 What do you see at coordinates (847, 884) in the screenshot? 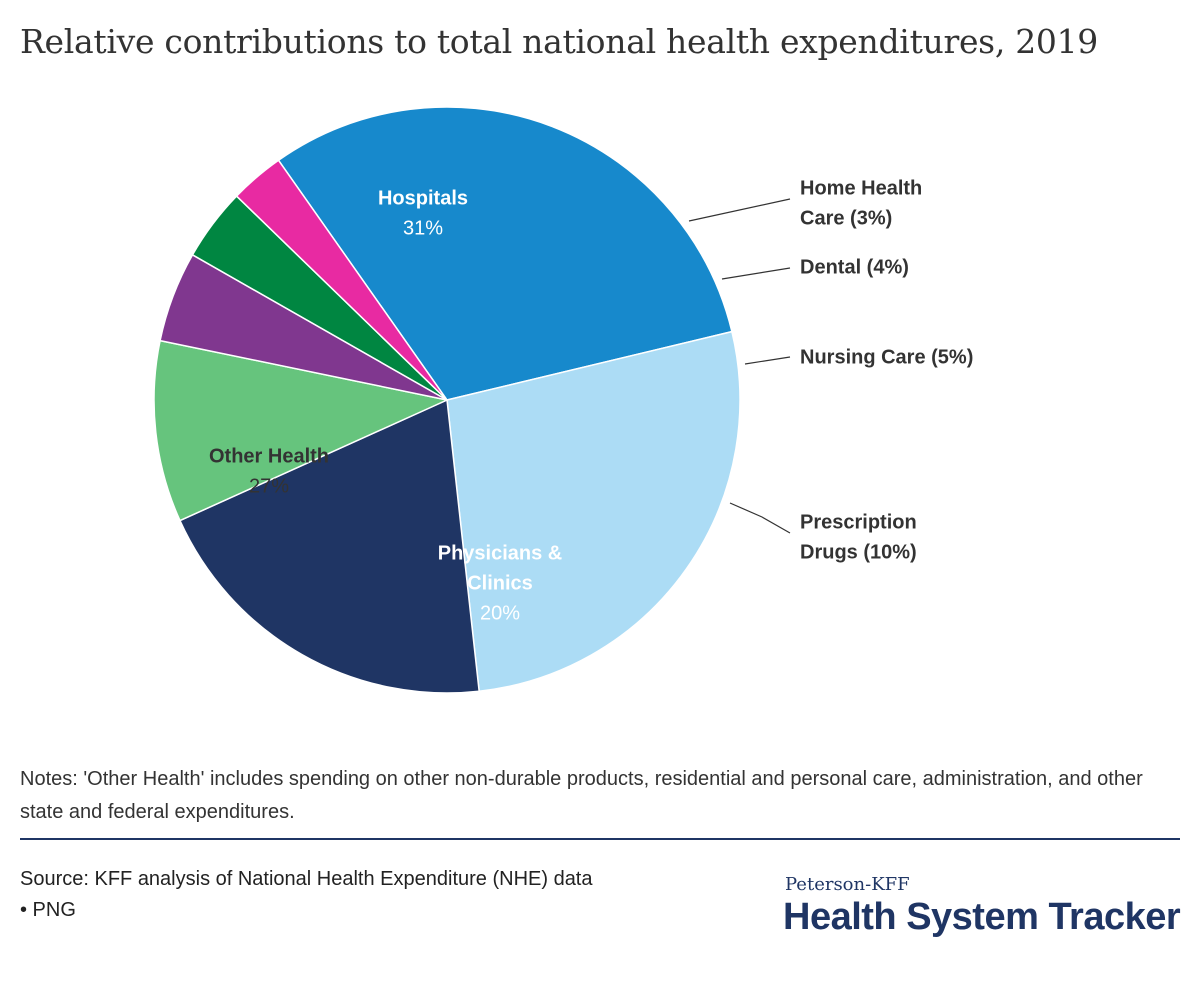
I see `logo-peterson-kff: Peterson-KFF` at bounding box center [847, 884].